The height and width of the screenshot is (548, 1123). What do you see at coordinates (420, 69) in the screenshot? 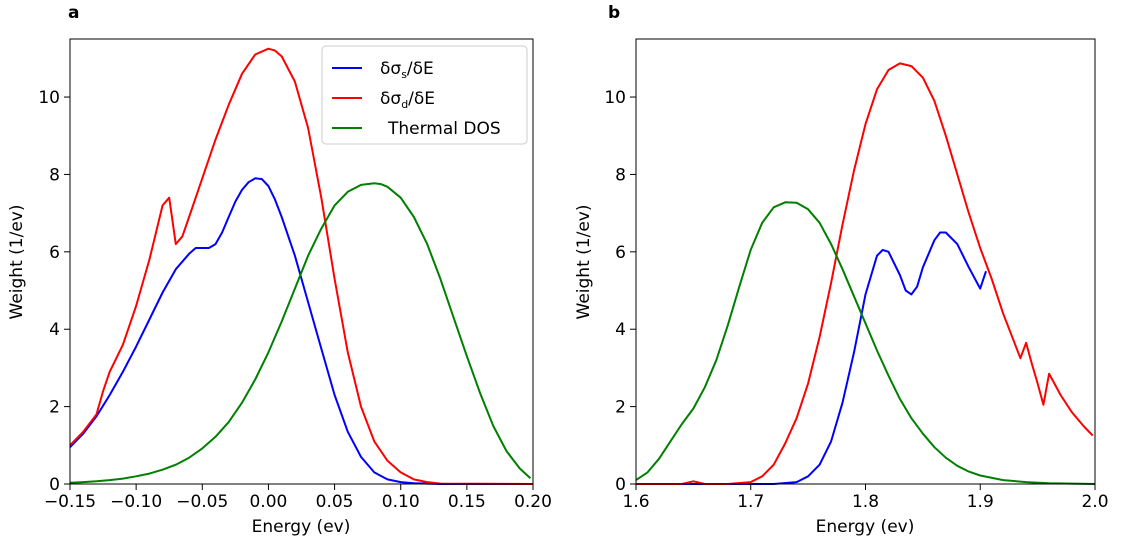
I see `legend-label-sigma-s-tail: /δE` at bounding box center [420, 69].